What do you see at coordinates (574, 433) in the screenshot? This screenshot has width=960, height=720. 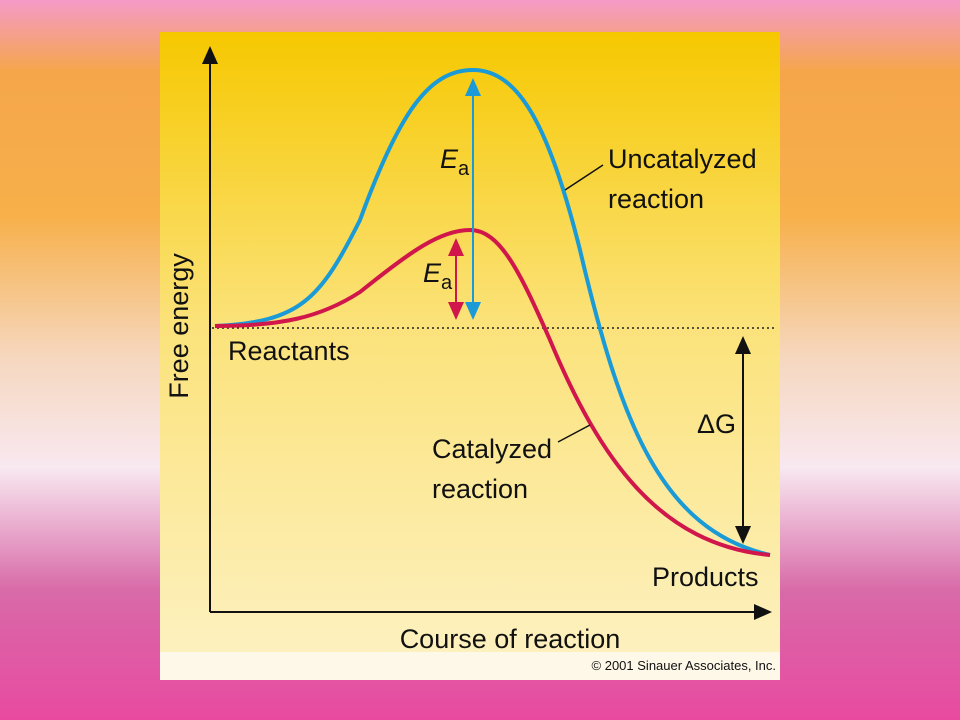 I see `catalyzed-pointer` at bounding box center [574, 433].